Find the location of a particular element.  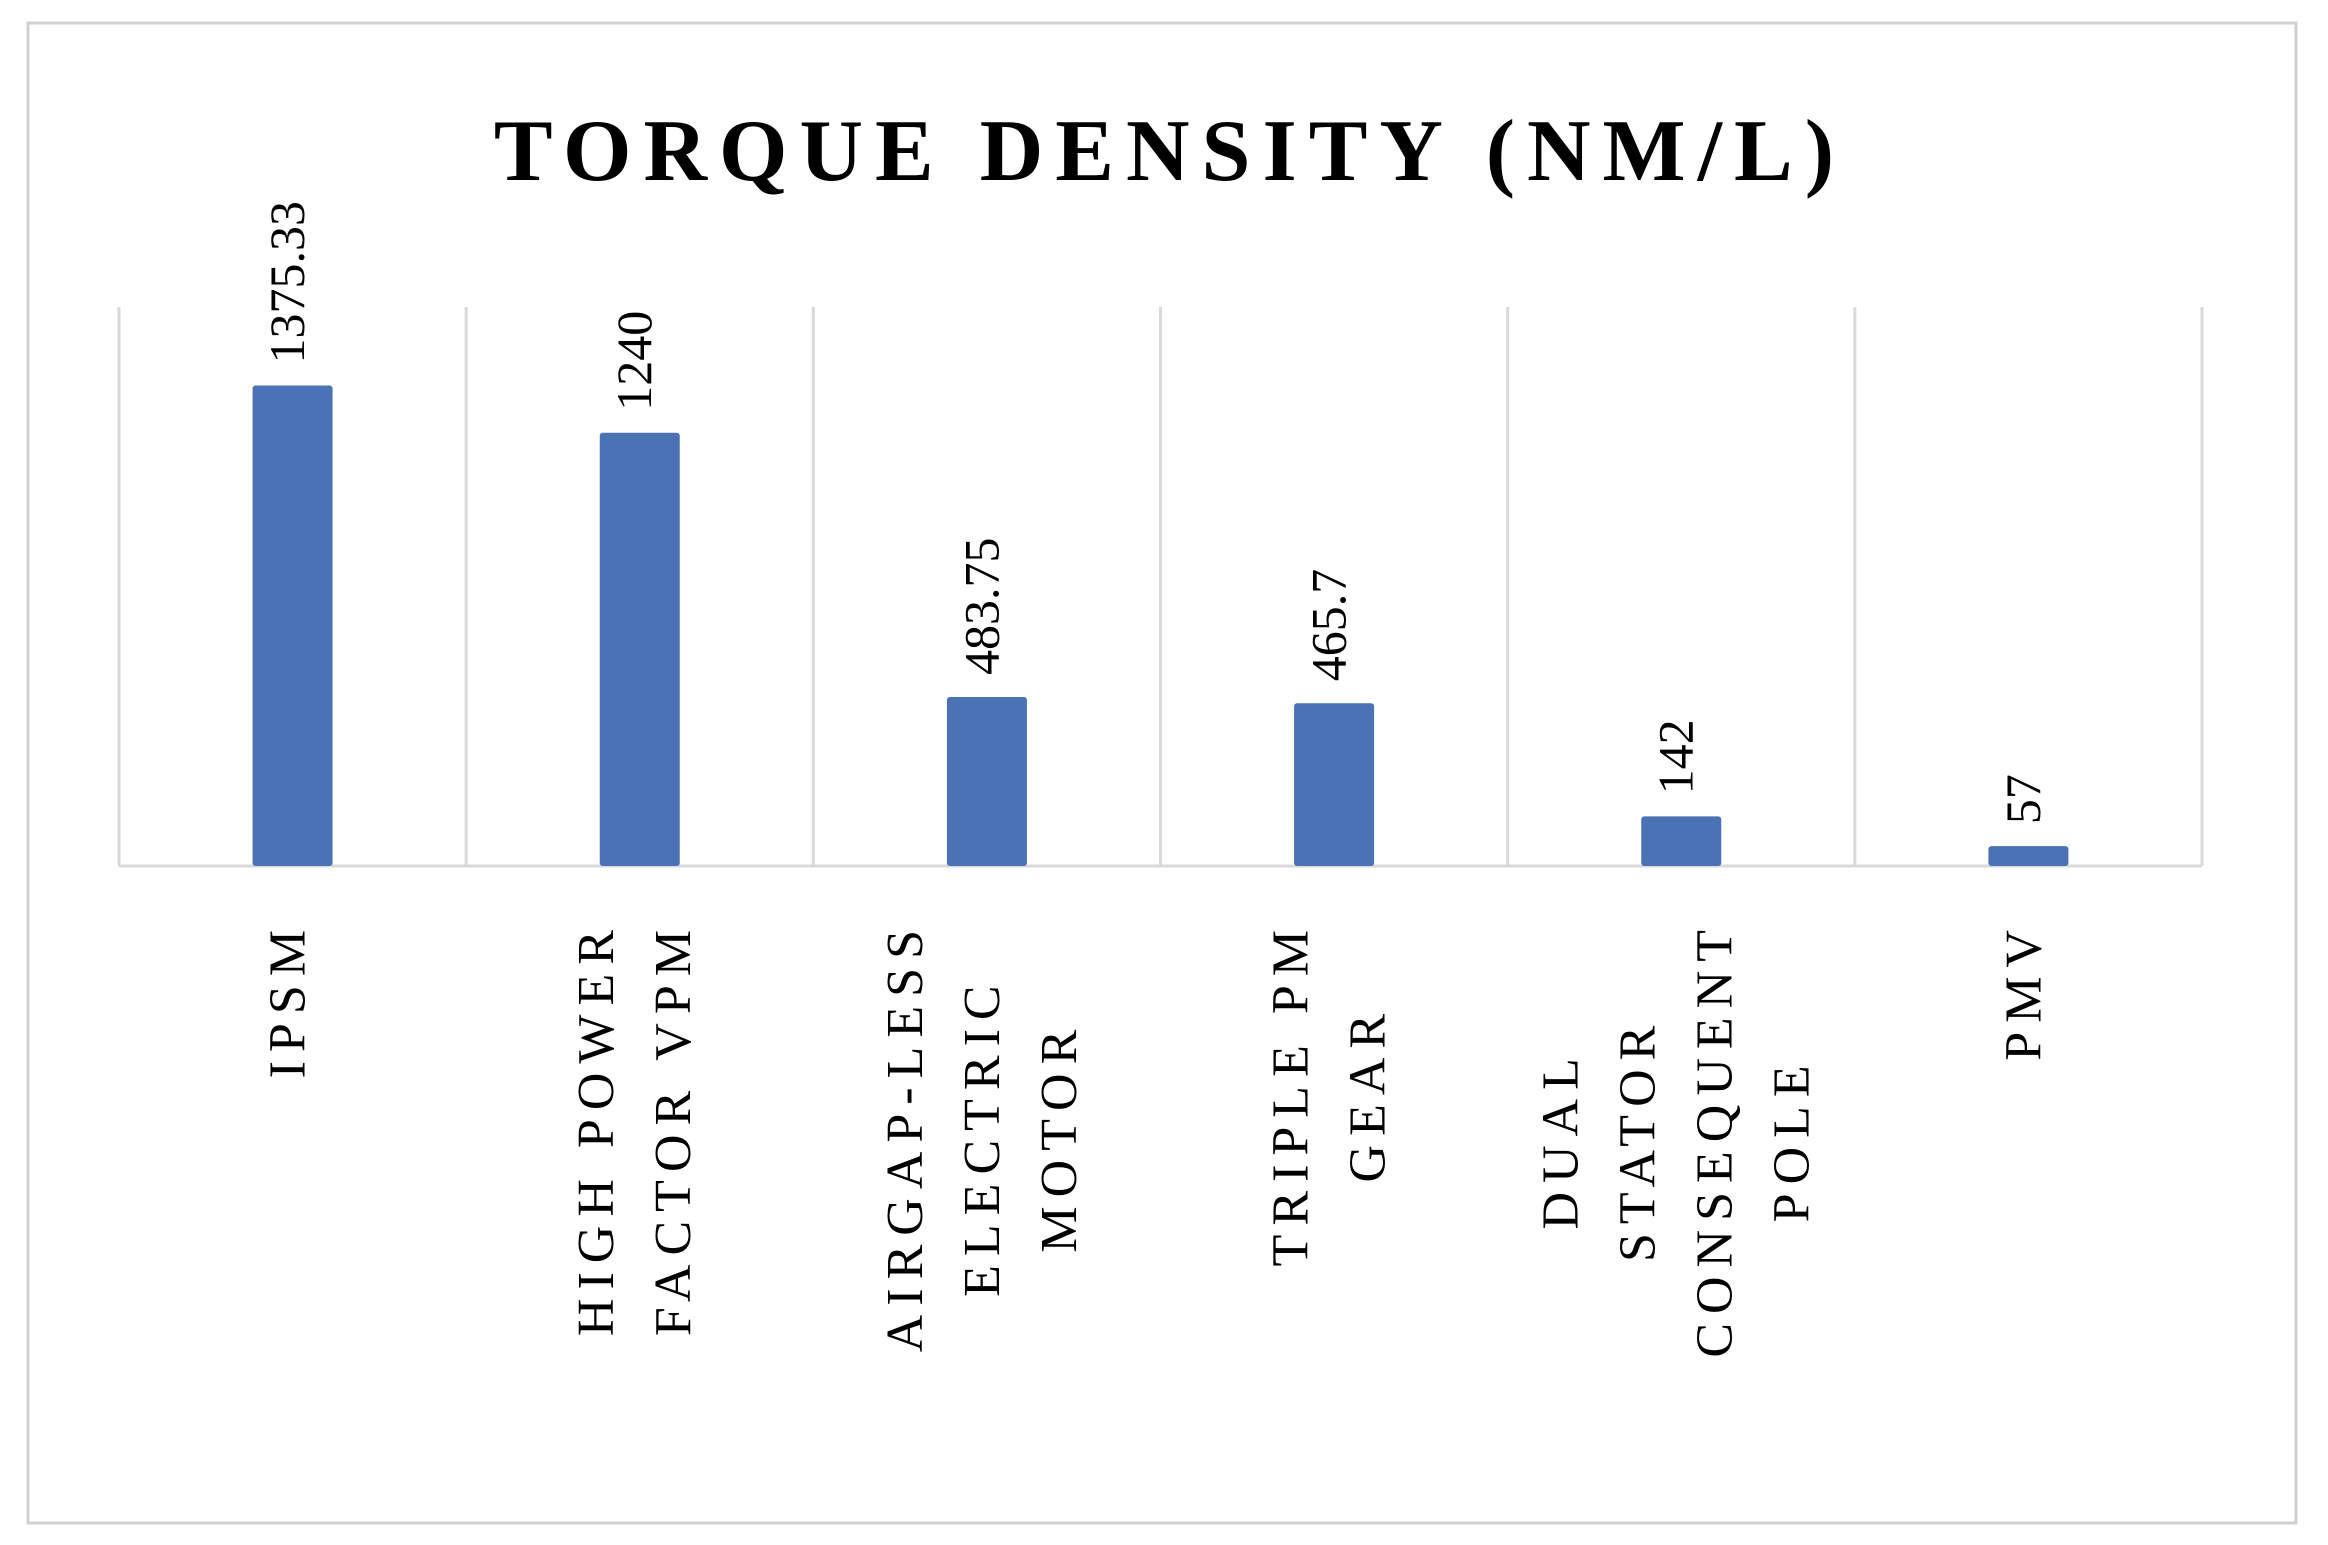

x-tick-label-line: PMV is located at coordinates (2023, 991).